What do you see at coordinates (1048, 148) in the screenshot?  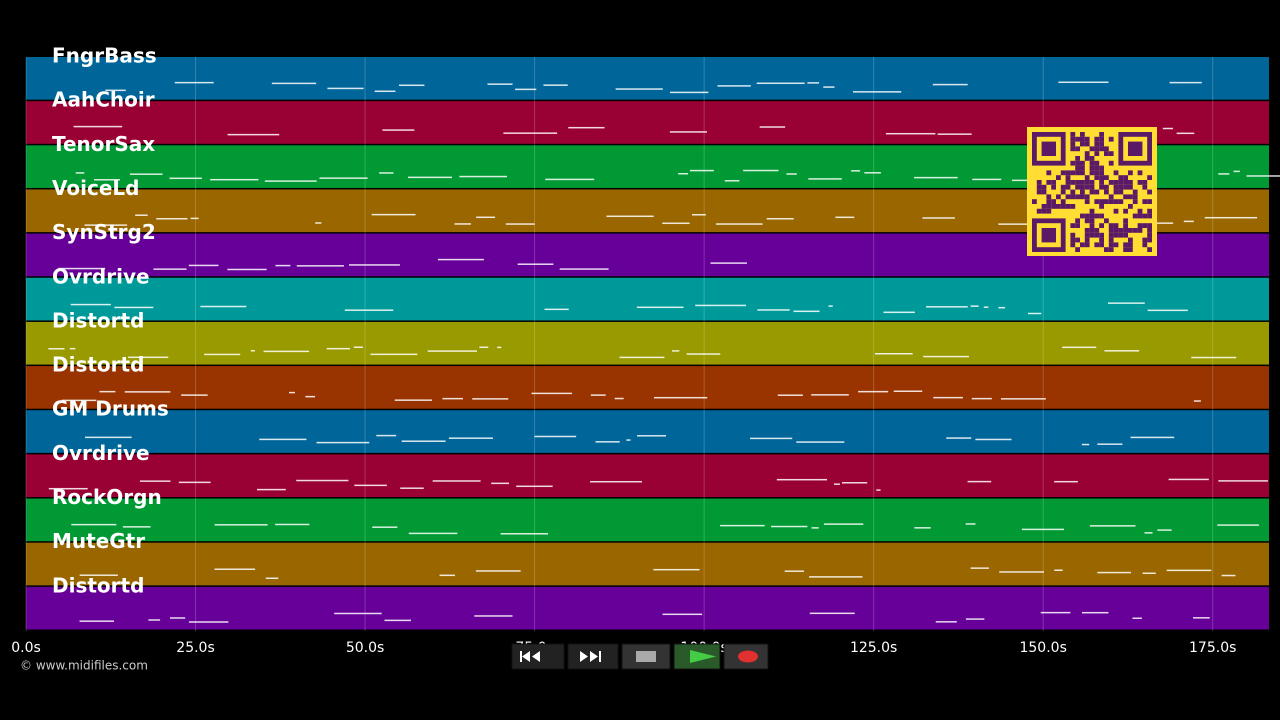 I see `qr-finder` at bounding box center [1048, 148].